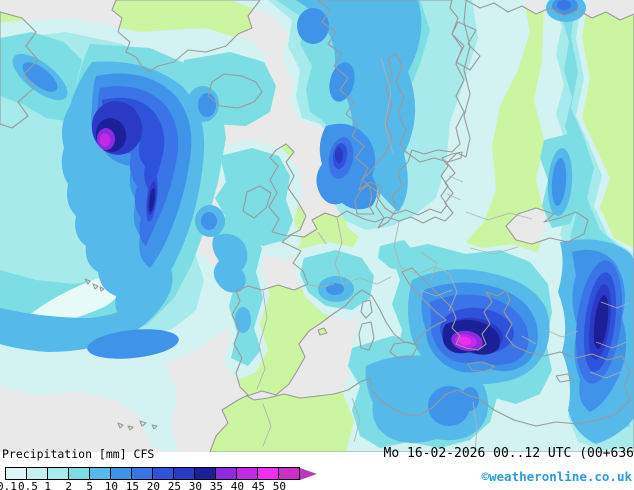  What do you see at coordinates (68, 485) in the screenshot?
I see `color-scale-label: 2` at bounding box center [68, 485].